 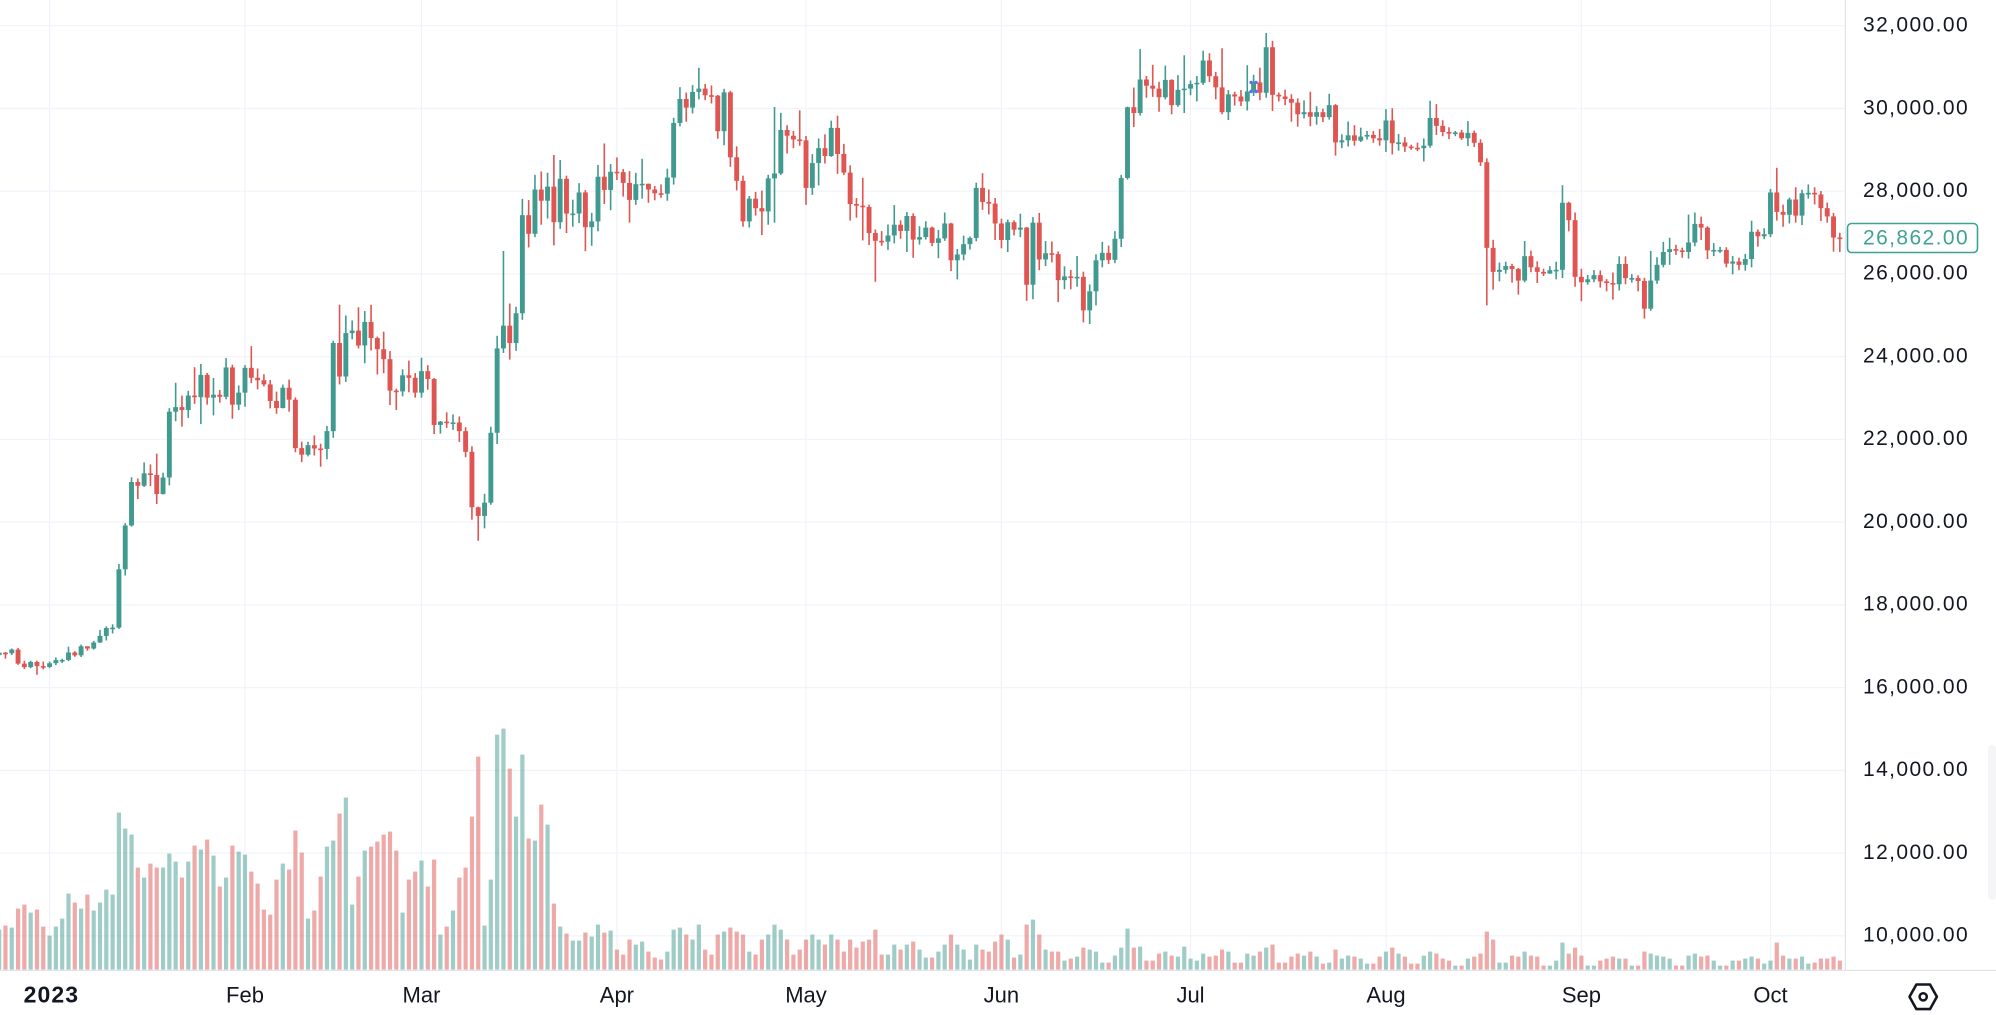 What do you see at coordinates (1916, 935) in the screenshot?
I see `svg-text: 10,000.00` at bounding box center [1916, 935].